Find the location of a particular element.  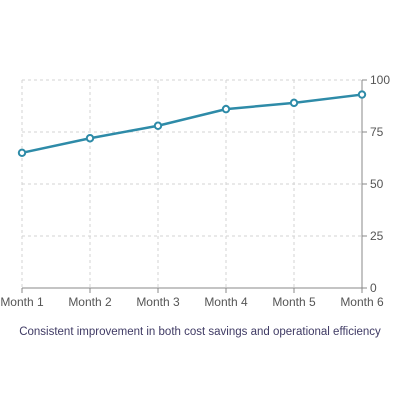

series-line is located at coordinates (192, 124).